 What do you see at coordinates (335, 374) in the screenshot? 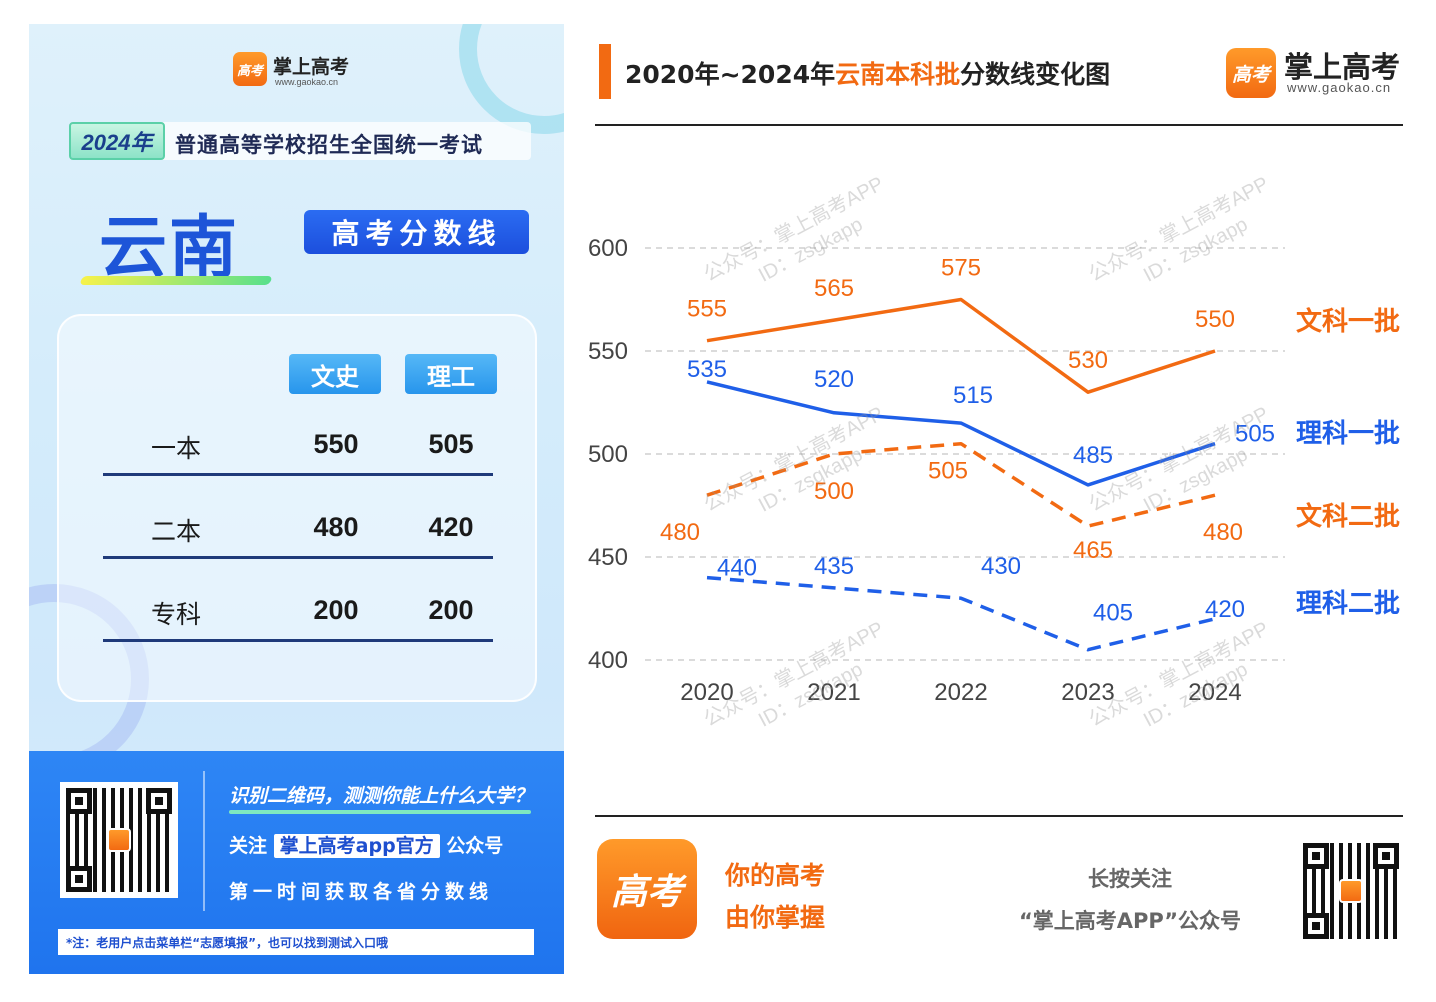
I see `column-header-wenshi: 文史` at bounding box center [335, 374].